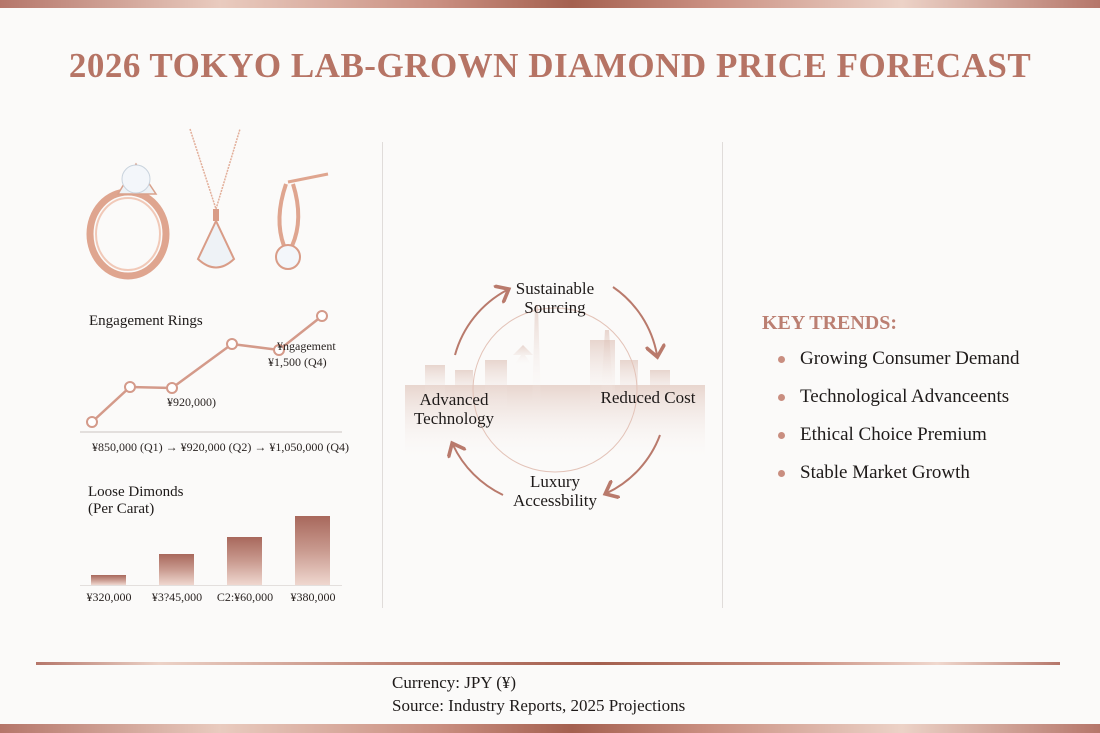 This screenshot has width=1100, height=733. Describe the element at coordinates (121, 509) in the screenshot. I see `loose-chart-title-2: (Per Carat)` at that location.